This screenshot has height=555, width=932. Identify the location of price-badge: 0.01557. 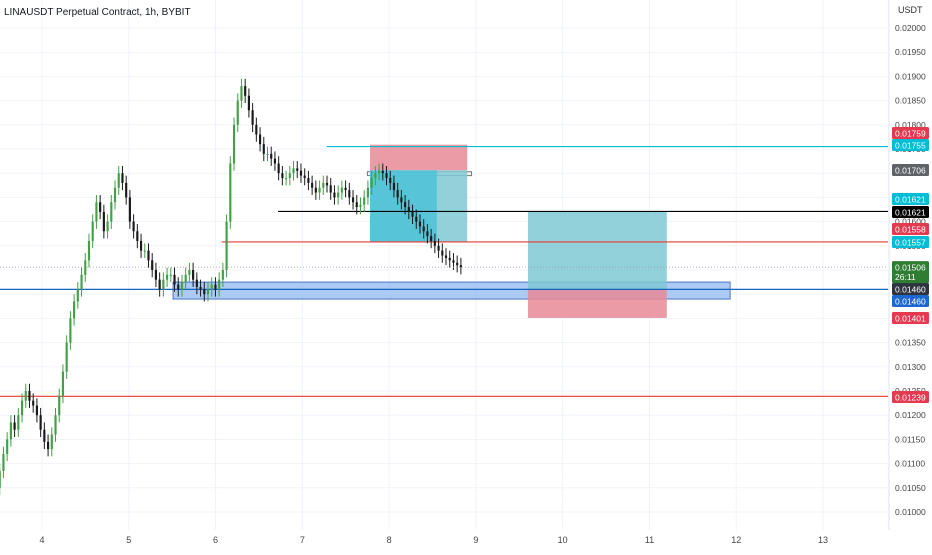
(910, 242).